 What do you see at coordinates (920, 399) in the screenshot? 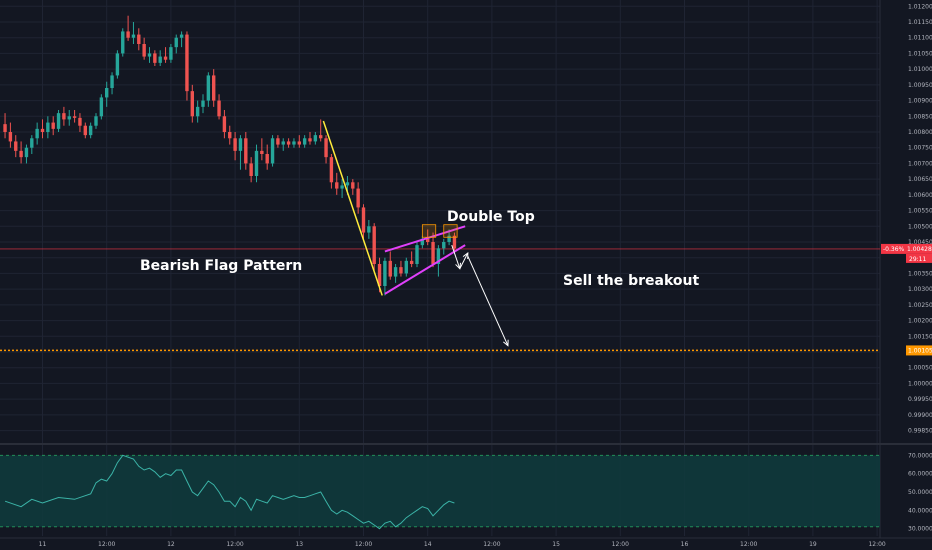
I see `price-tick-label: 0.99950` at bounding box center [920, 399].